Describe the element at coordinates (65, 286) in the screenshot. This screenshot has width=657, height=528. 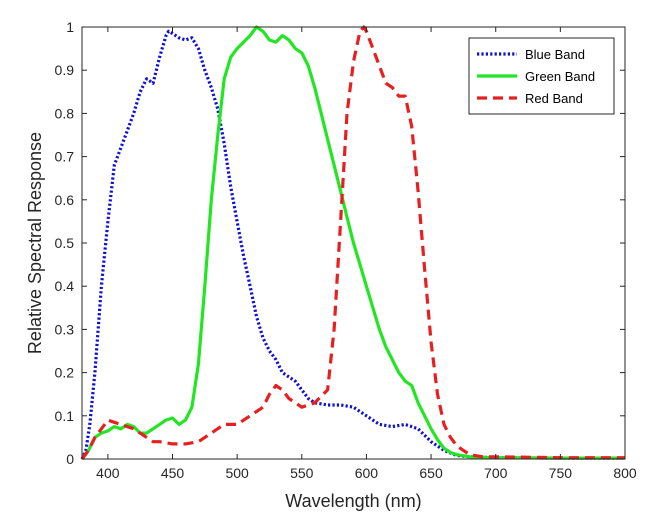
I see `y-tick-label: 0.4` at that location.